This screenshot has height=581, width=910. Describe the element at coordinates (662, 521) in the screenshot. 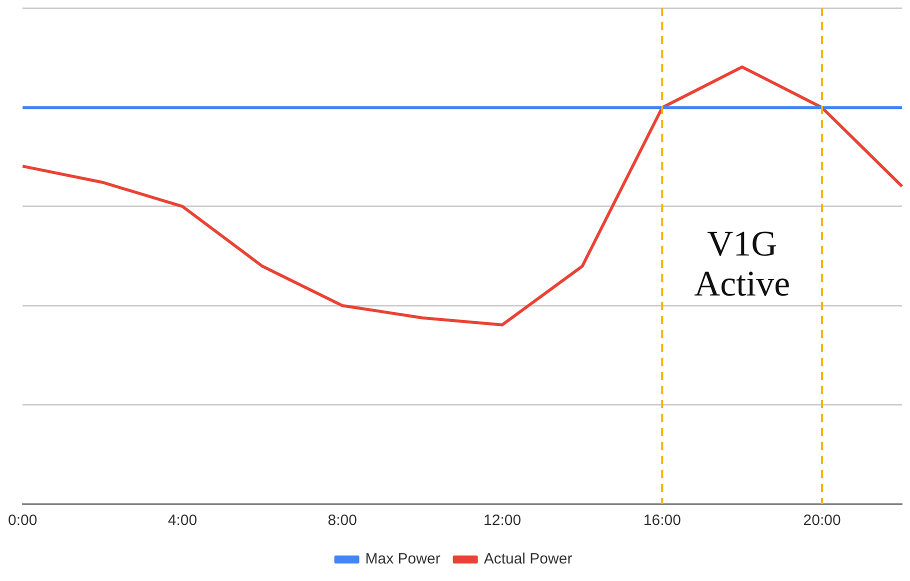

I see `x-tick-label: 16:00` at that location.